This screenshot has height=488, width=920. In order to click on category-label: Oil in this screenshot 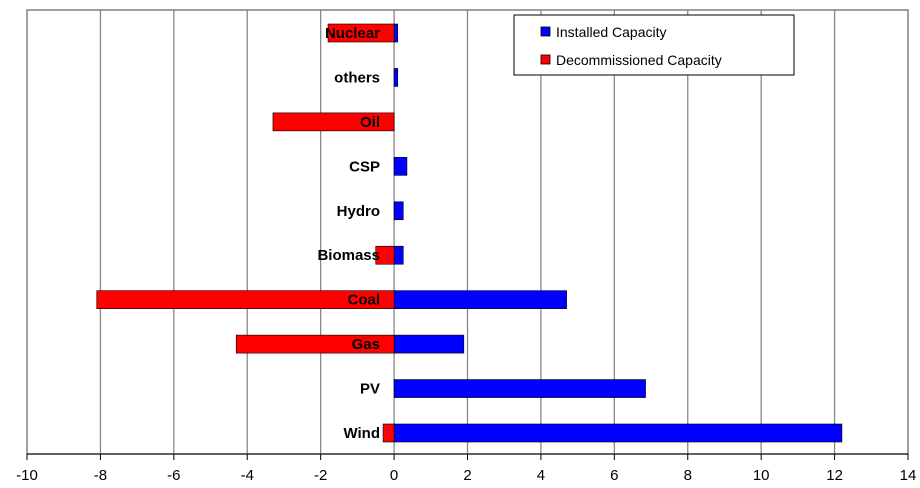, I will do `click(370, 122)`.